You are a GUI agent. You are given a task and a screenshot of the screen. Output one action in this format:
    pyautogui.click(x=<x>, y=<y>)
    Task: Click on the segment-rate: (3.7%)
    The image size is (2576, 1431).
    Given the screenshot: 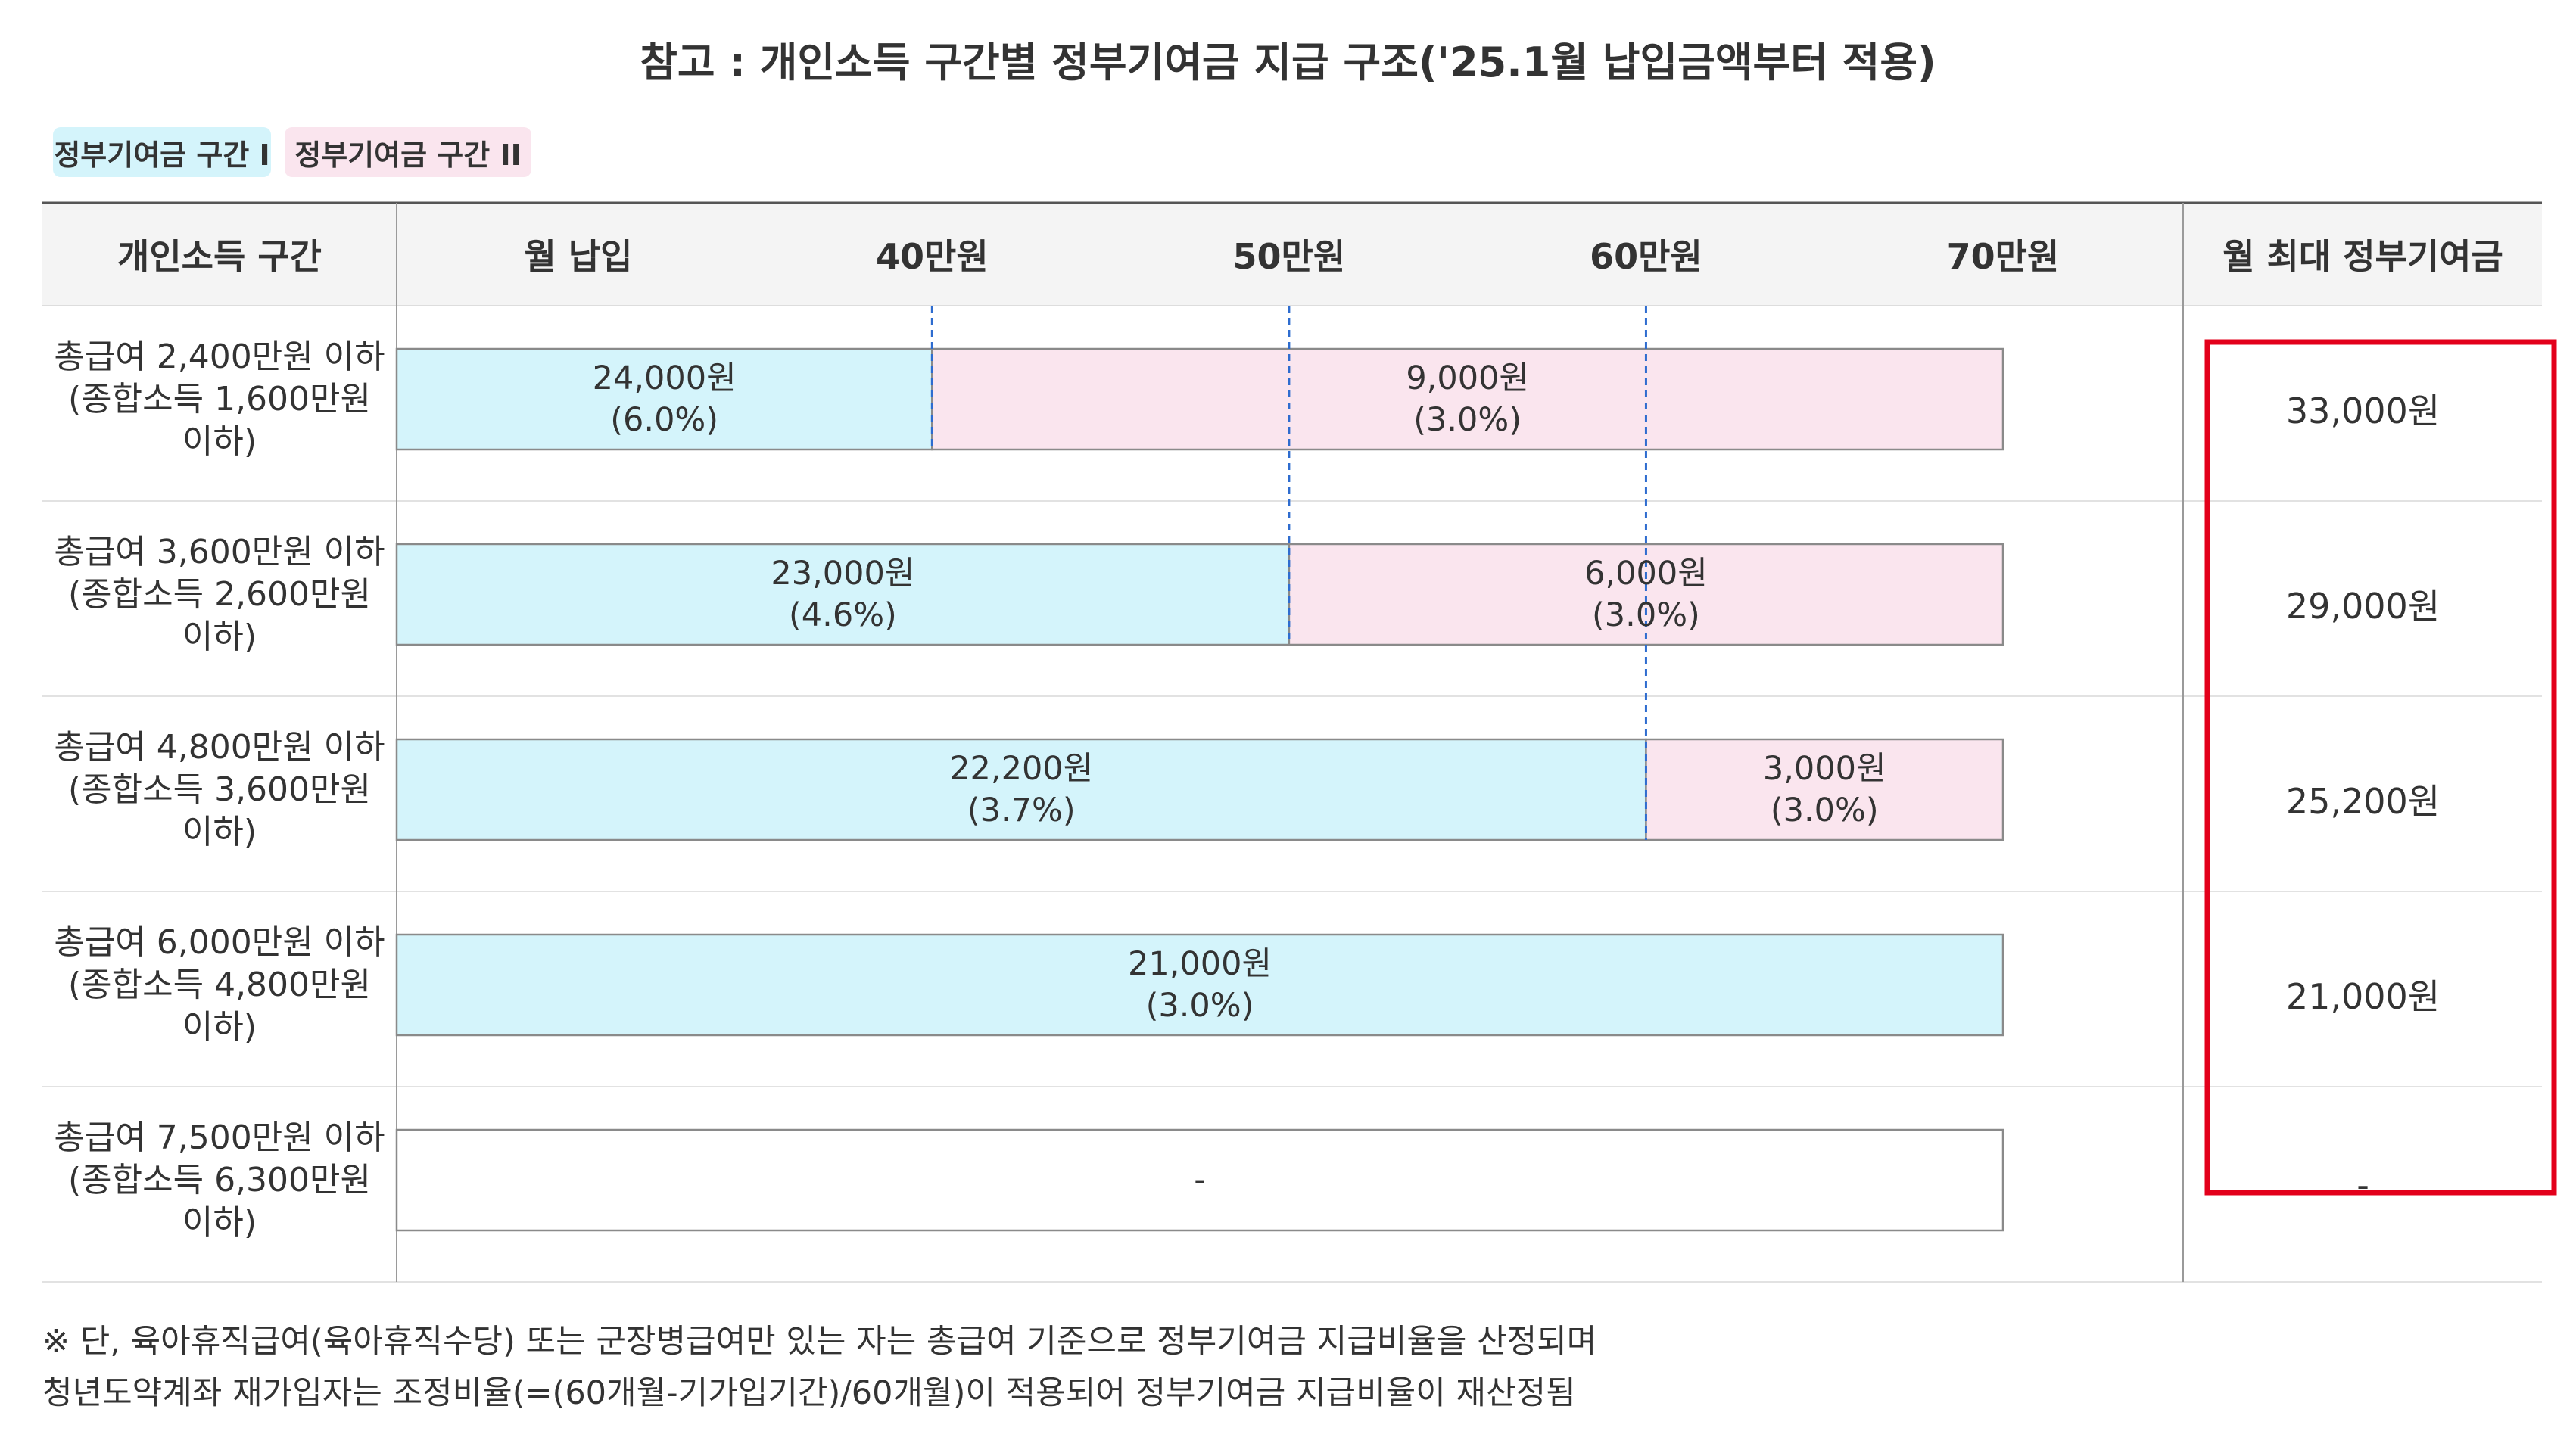 What is the action you would take?
    pyautogui.click(x=1021, y=810)
    